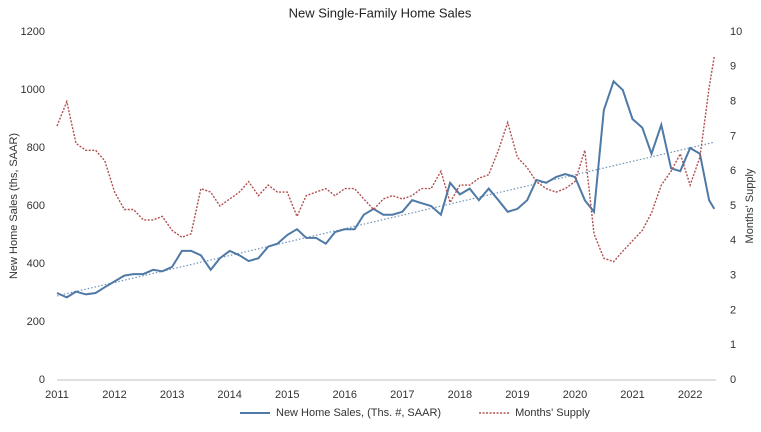 This screenshot has width=761, height=432. What do you see at coordinates (36, 322) in the screenshot?
I see `y-tick-label: 200` at bounding box center [36, 322].